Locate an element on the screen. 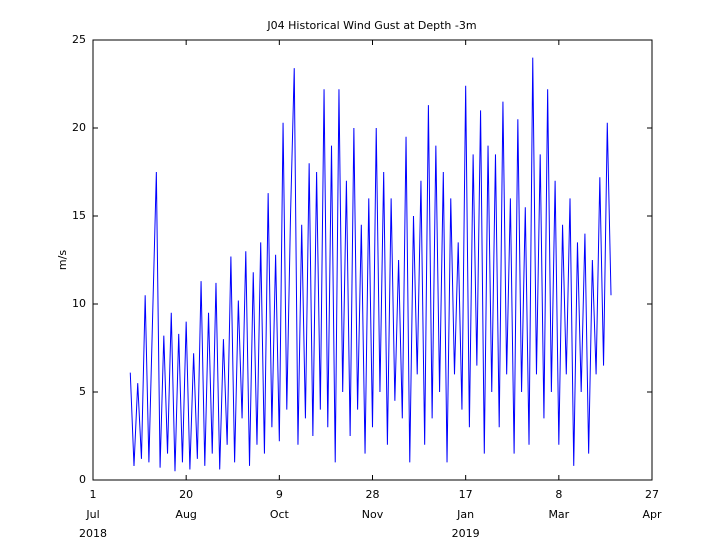 The width and height of the screenshot is (720, 540). x-tick-month: Jul is located at coordinates (92, 514).